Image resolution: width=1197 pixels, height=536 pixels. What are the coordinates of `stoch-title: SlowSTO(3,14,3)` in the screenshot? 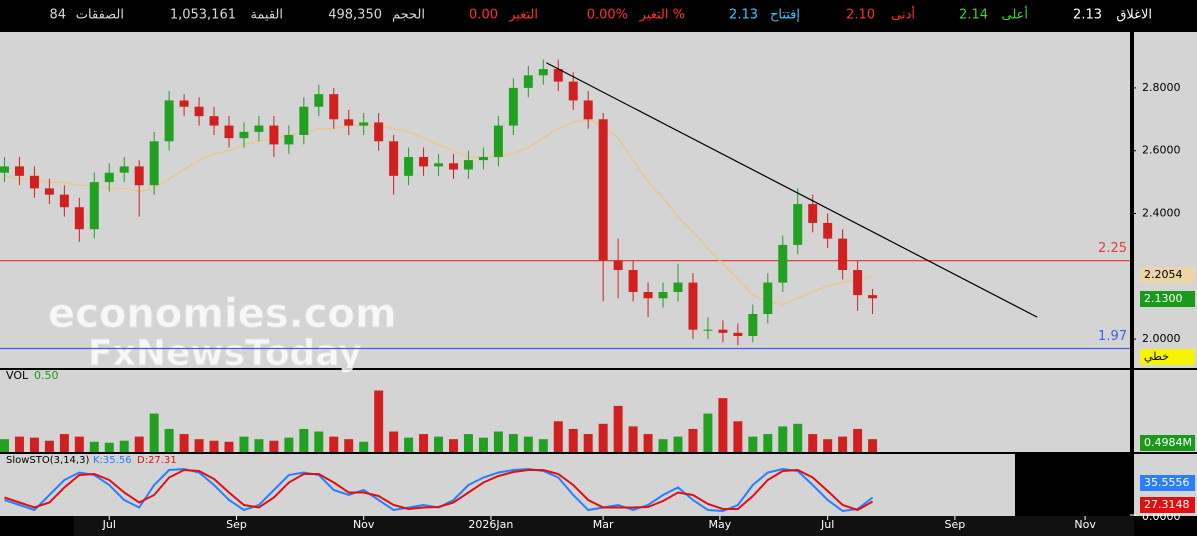 It's located at (47, 460).